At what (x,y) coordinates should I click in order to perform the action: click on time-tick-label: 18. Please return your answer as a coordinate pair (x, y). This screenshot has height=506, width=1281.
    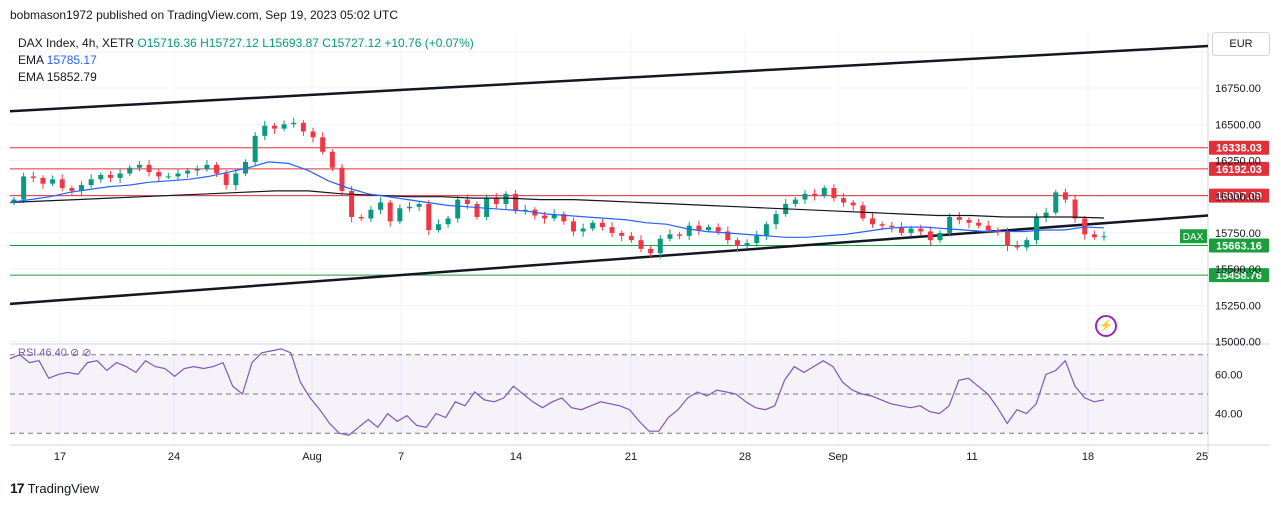
    Looking at the image, I should click on (1088, 457).